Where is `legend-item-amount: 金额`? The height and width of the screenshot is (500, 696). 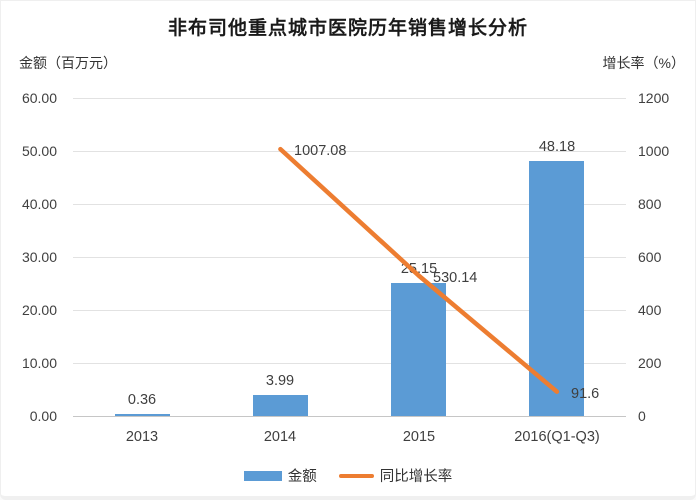 legend-item-amount: 金额 is located at coordinates (280, 475).